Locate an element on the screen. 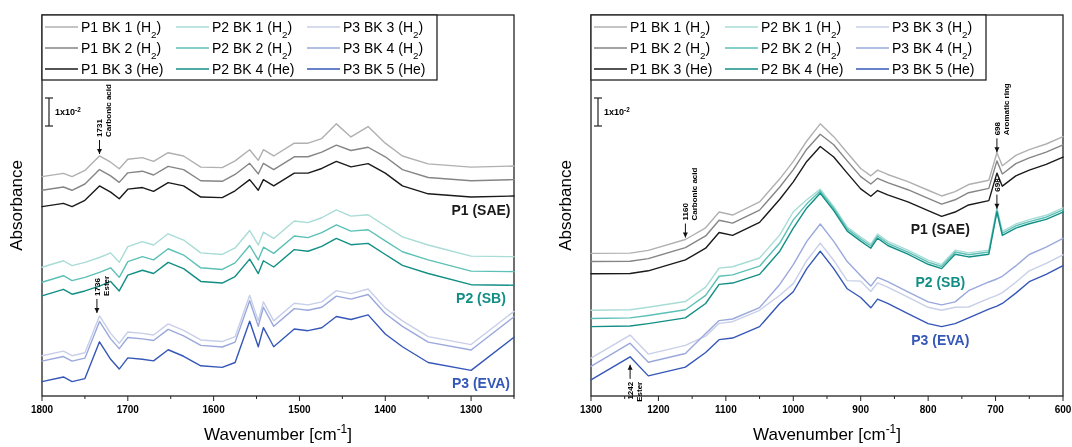  annotation: 1242 Ester is located at coordinates (635, 391).